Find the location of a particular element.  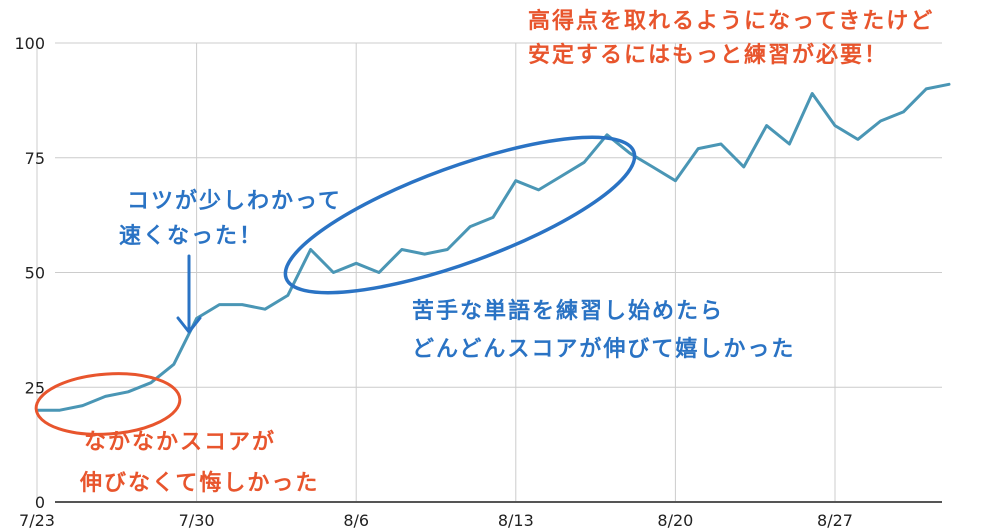

x-tick-label: 8/13 is located at coordinates (516, 520).